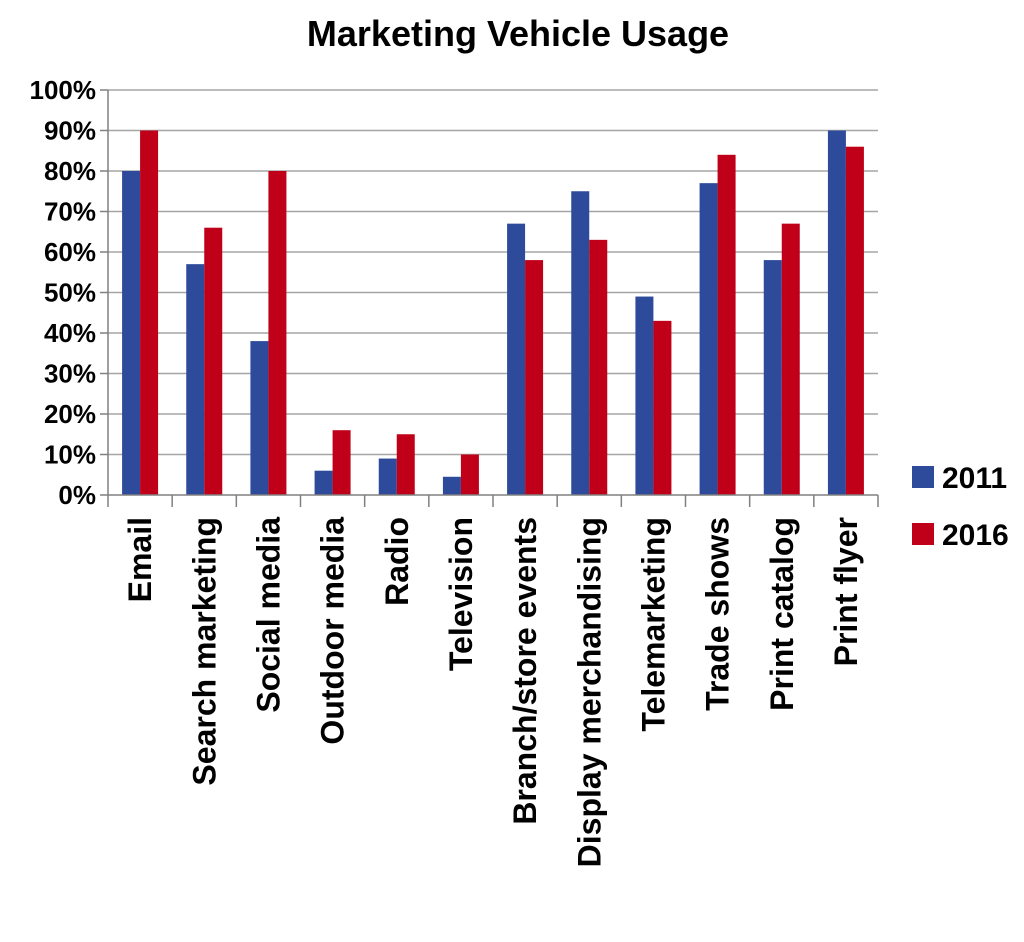 The width and height of the screenshot is (1024, 942). I want to click on y-tick-label: 20%, so click(70, 414).